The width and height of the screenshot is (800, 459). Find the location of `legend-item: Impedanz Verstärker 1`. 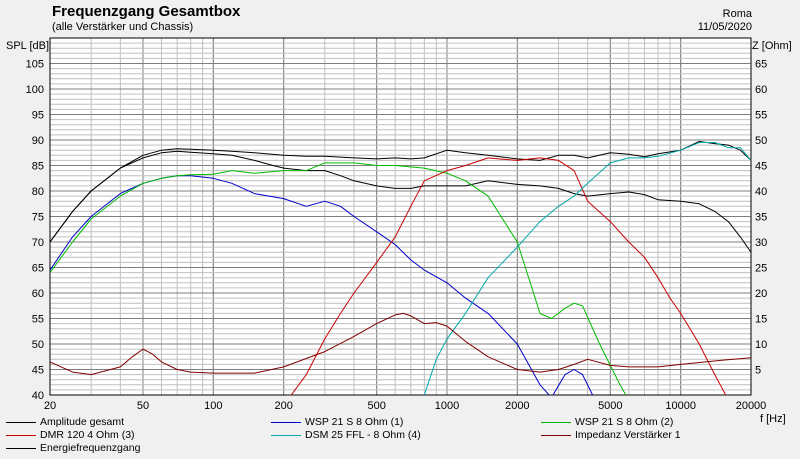

legend-item: Impedanz Verstärker 1 is located at coordinates (611, 435).